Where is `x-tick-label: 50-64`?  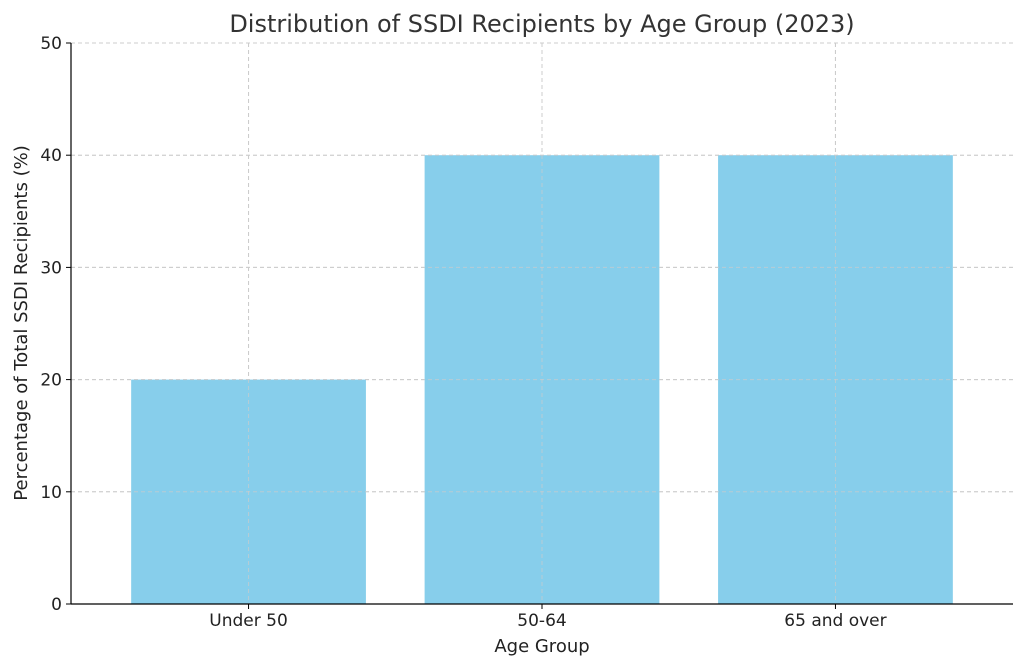 x-tick-label: 50-64 is located at coordinates (541, 621).